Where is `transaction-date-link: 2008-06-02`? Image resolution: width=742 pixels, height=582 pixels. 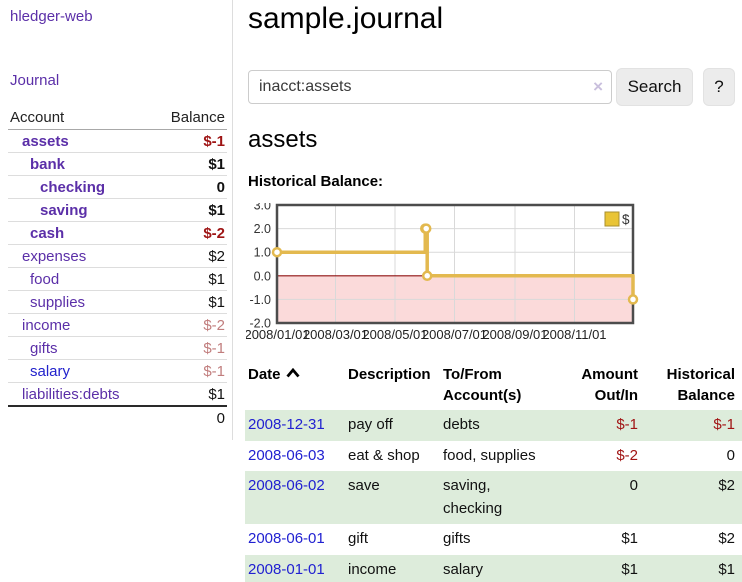 transaction-date-link: 2008-06-02 is located at coordinates (286, 485).